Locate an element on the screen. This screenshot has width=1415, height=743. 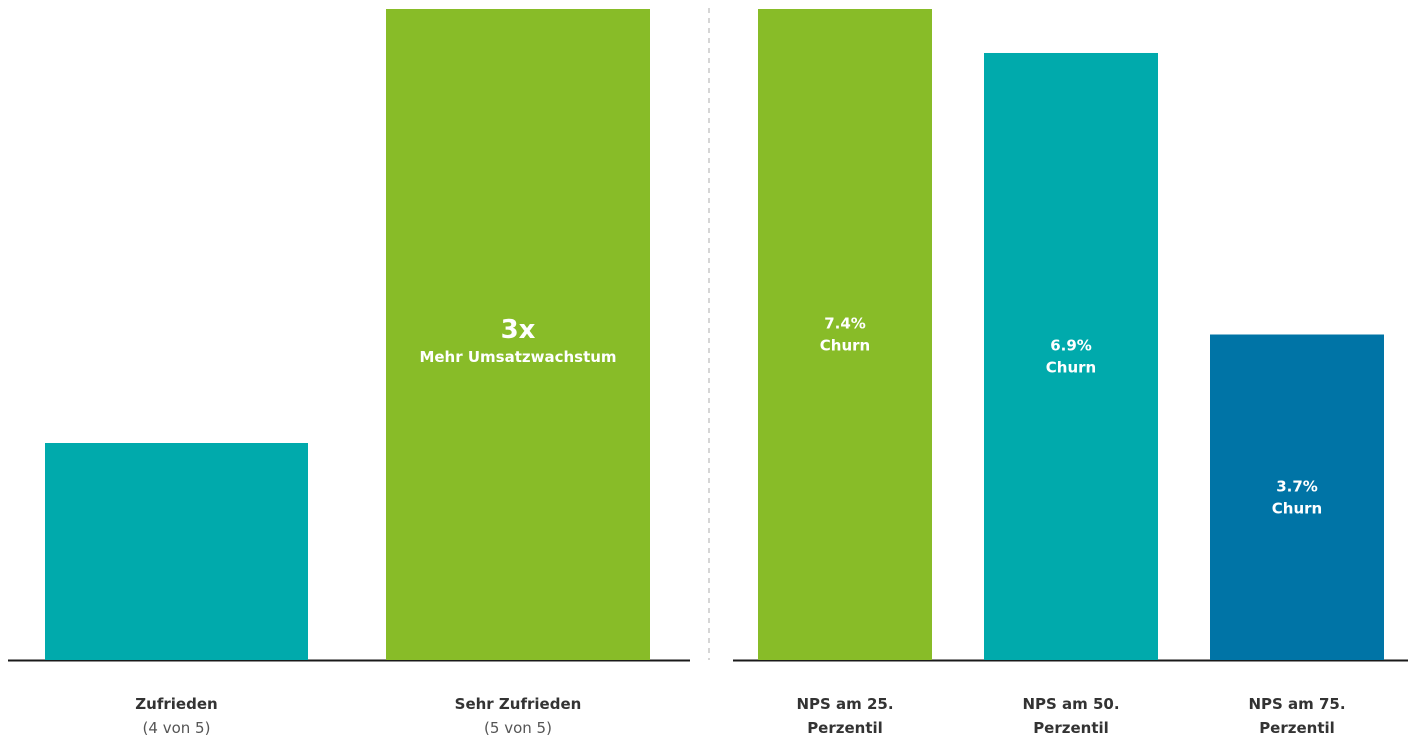
category-sublabel: (5 von 5) is located at coordinates (518, 728).